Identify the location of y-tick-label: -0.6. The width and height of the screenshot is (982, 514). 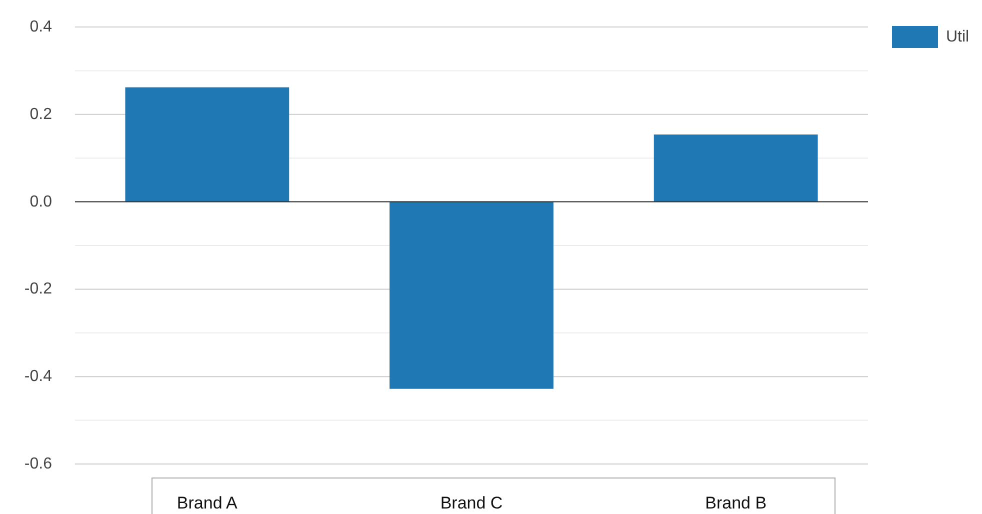
(38, 464).